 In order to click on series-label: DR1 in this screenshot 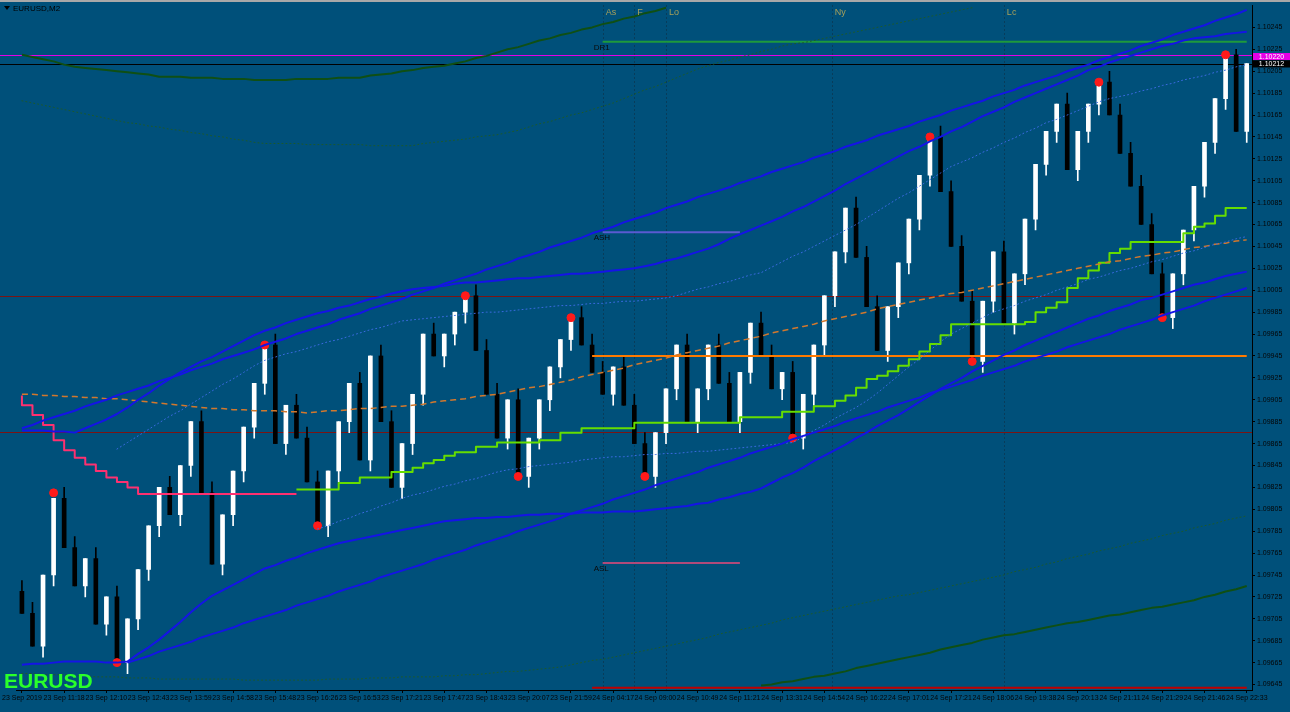, I will do `click(602, 47)`.